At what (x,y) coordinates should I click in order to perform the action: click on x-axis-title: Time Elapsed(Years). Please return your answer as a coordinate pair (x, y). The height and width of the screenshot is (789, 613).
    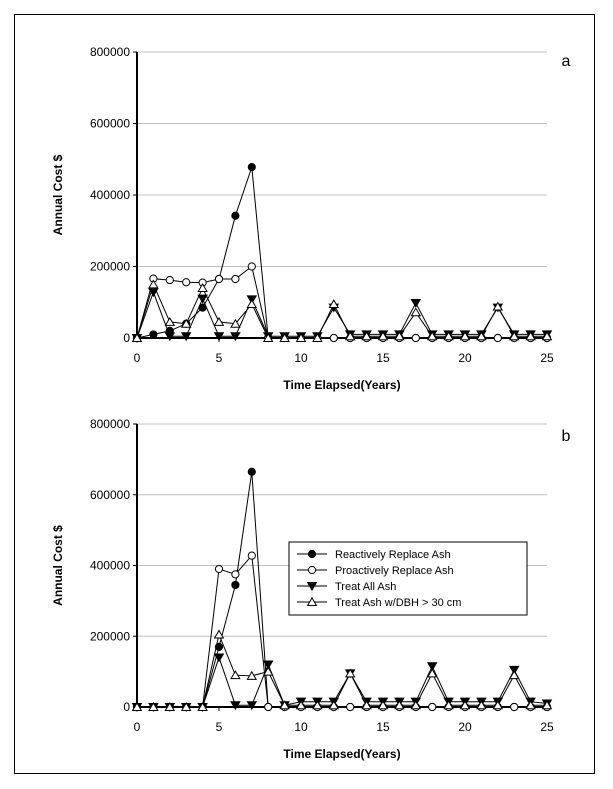
    Looking at the image, I should click on (341, 385).